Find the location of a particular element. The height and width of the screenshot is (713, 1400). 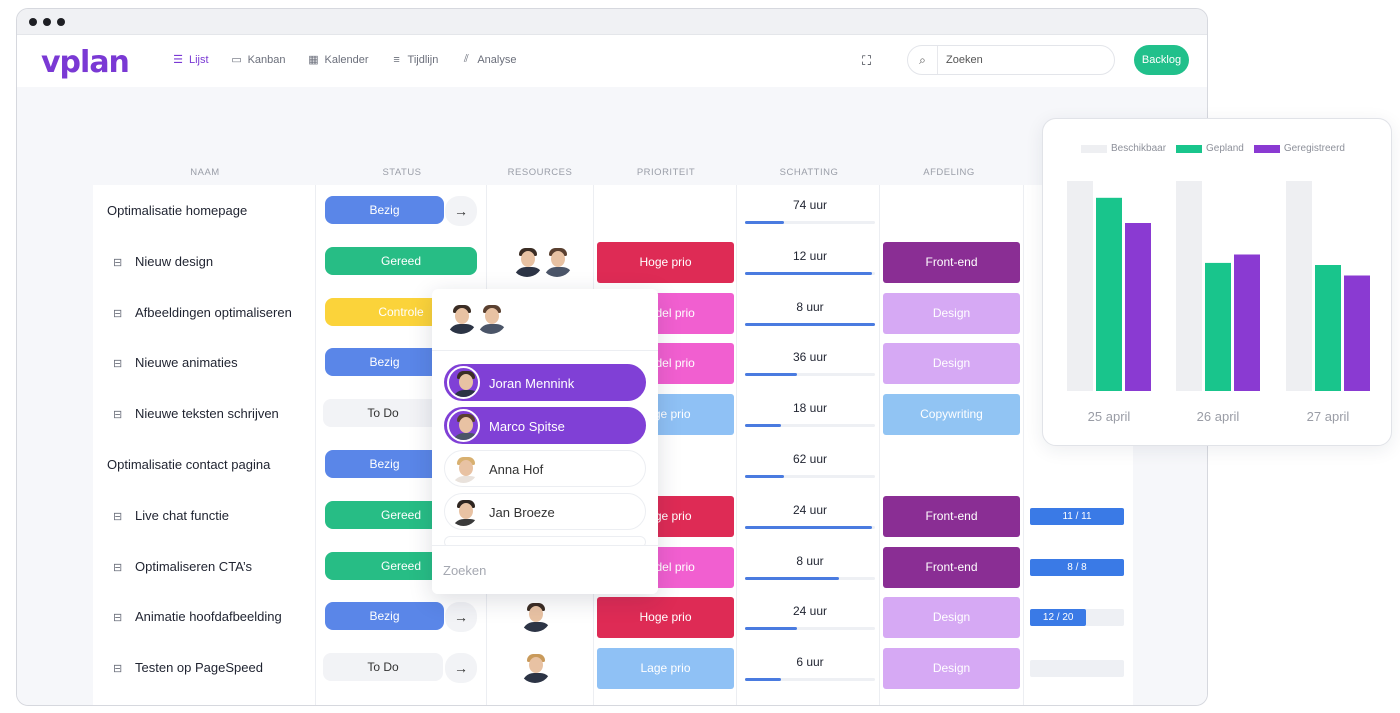

task-name: Optimalisatie contact pagina is located at coordinates (188, 465).